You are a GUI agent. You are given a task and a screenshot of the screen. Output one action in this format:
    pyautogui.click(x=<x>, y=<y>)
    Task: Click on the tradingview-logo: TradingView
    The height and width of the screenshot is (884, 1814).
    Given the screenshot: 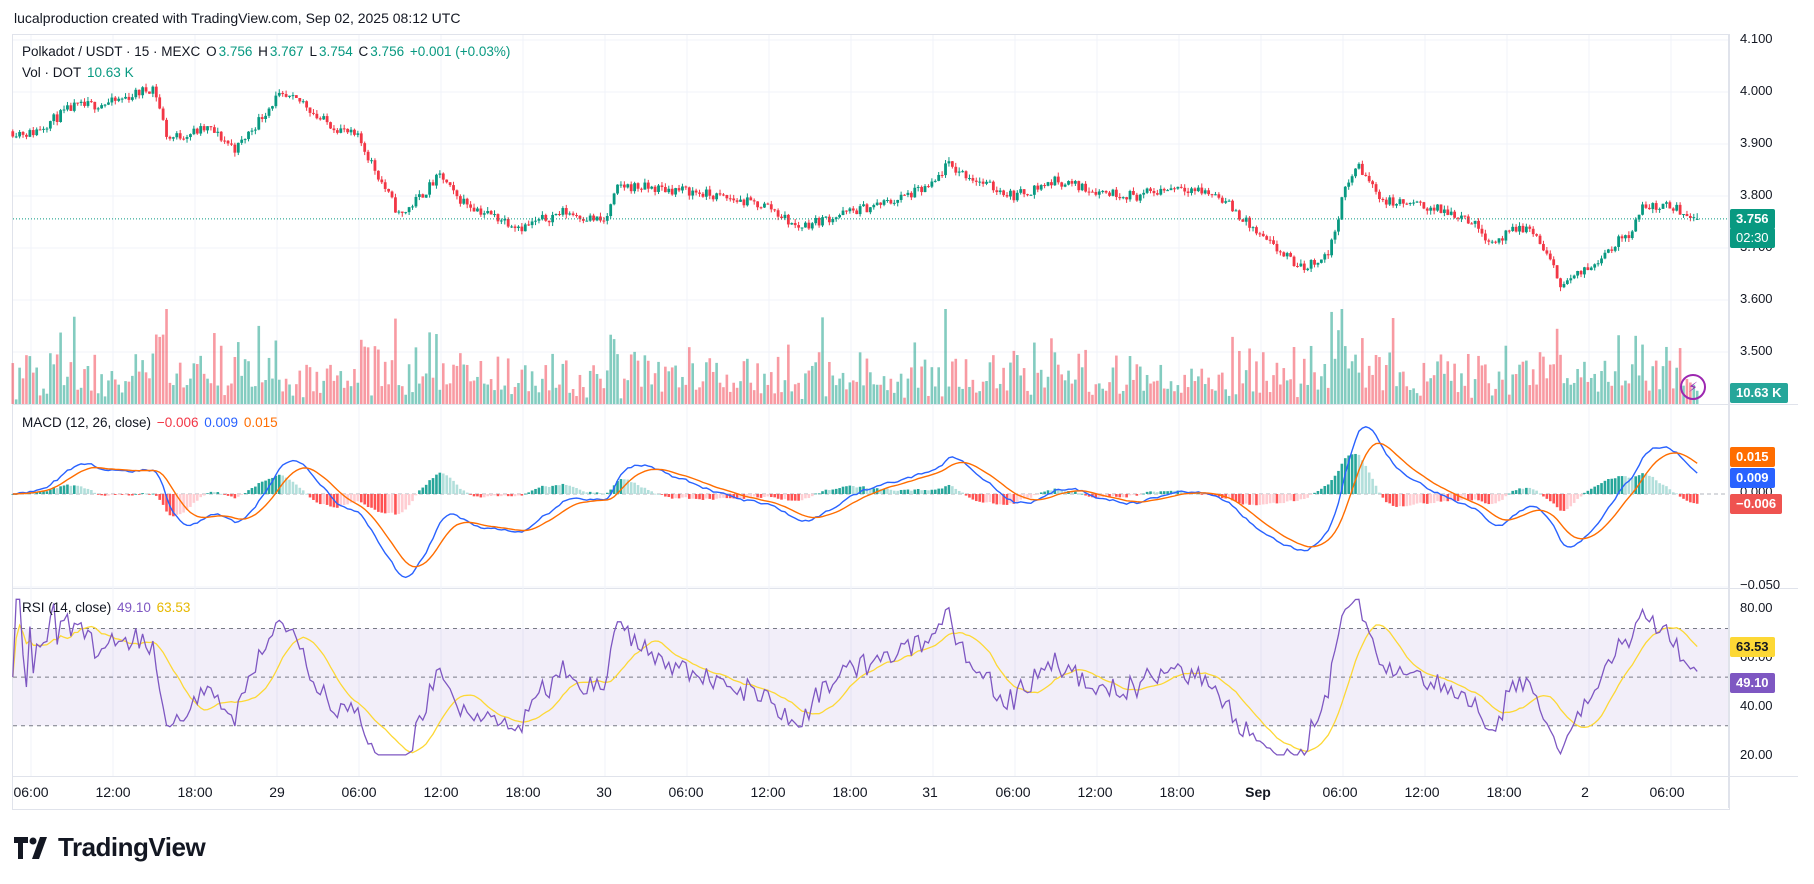 What is the action you would take?
    pyautogui.click(x=110, y=847)
    